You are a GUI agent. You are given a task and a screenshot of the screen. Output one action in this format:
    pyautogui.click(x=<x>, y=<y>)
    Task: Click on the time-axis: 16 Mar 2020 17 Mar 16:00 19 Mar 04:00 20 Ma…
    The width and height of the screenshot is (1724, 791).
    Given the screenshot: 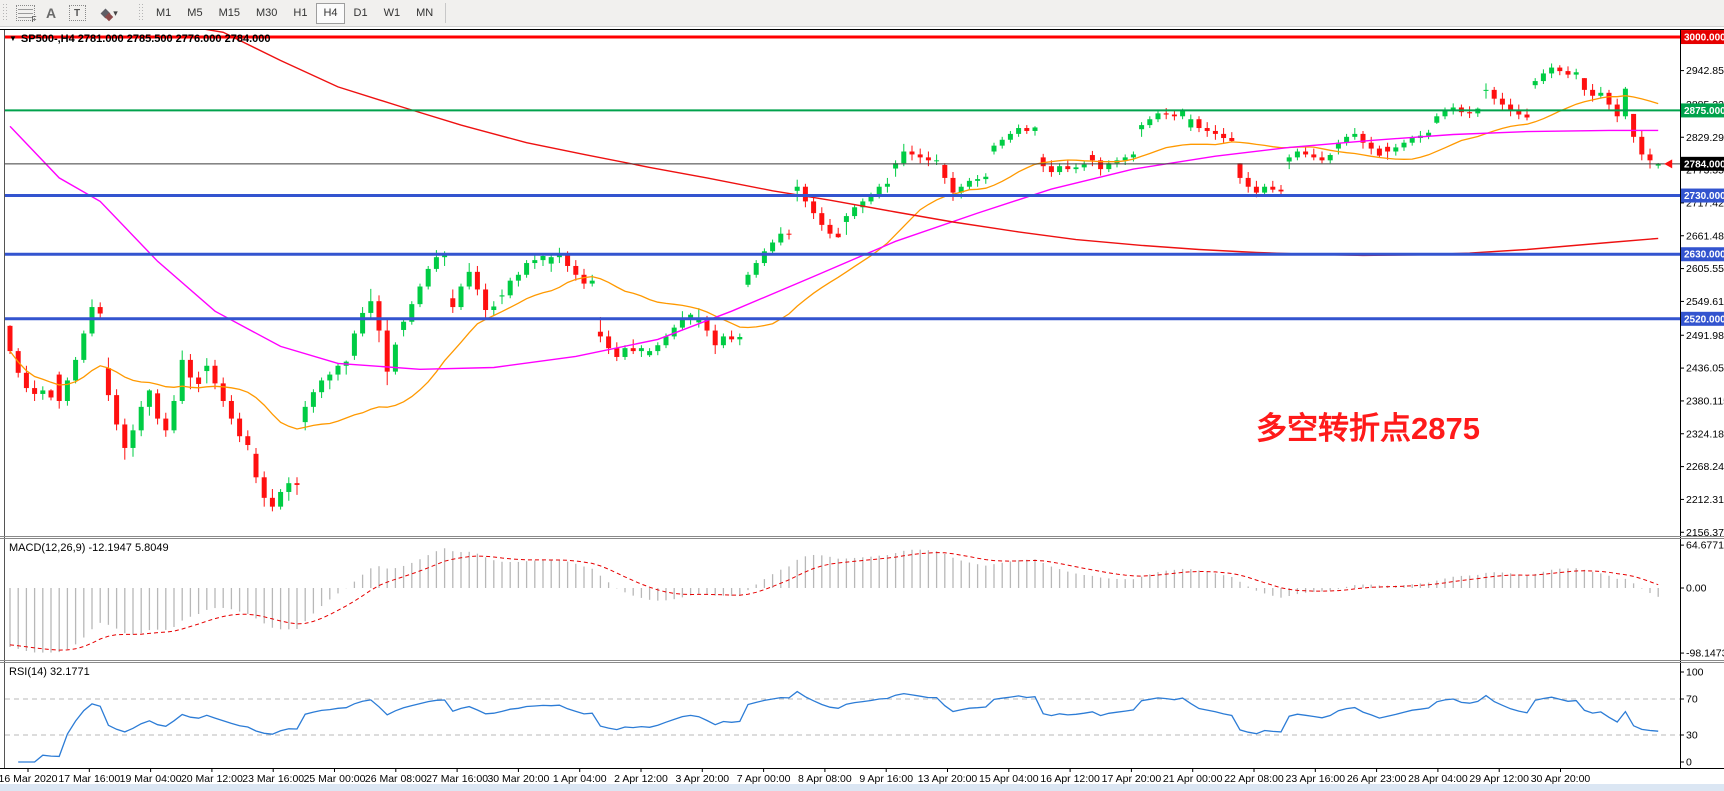 What is the action you would take?
    pyautogui.click(x=795, y=777)
    